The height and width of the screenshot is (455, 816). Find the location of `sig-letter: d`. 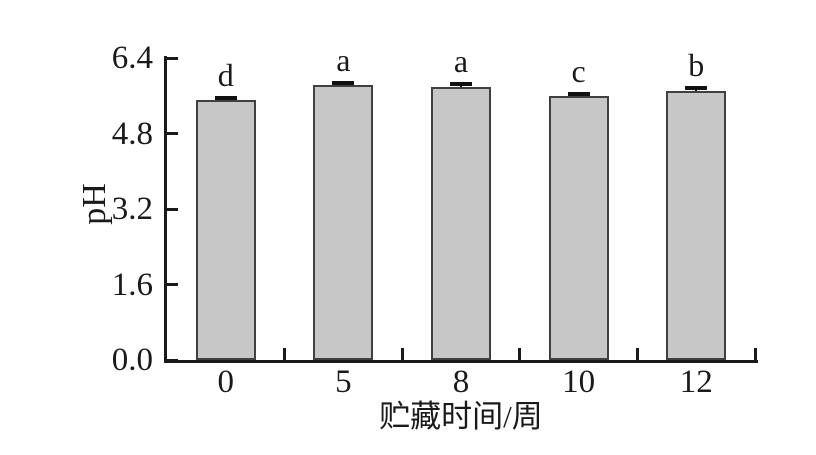

sig-letter: d is located at coordinates (225, 75).